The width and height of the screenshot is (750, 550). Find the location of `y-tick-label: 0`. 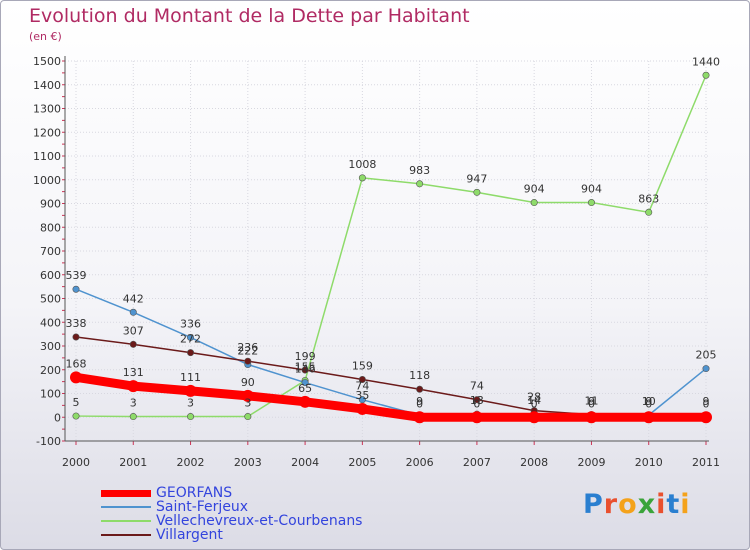

y-tick-label: 0 is located at coordinates (57, 417).